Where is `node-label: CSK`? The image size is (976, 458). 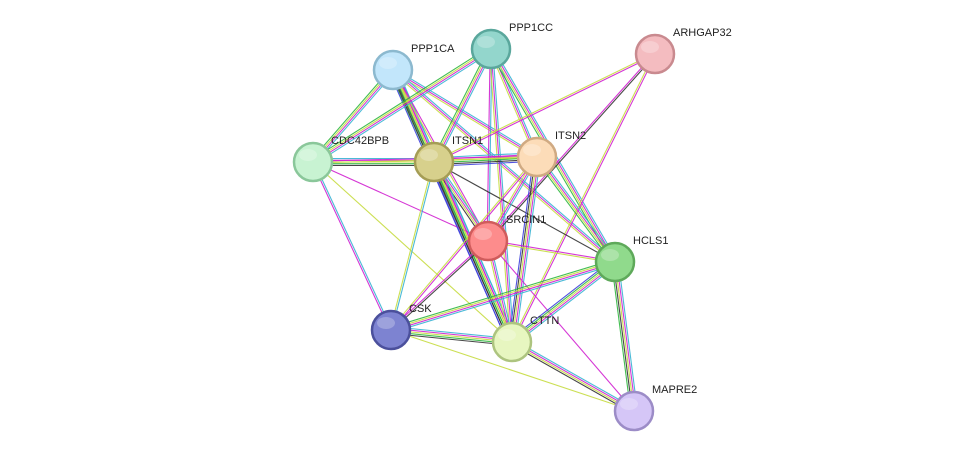 node-label: CSK is located at coordinates (420, 309).